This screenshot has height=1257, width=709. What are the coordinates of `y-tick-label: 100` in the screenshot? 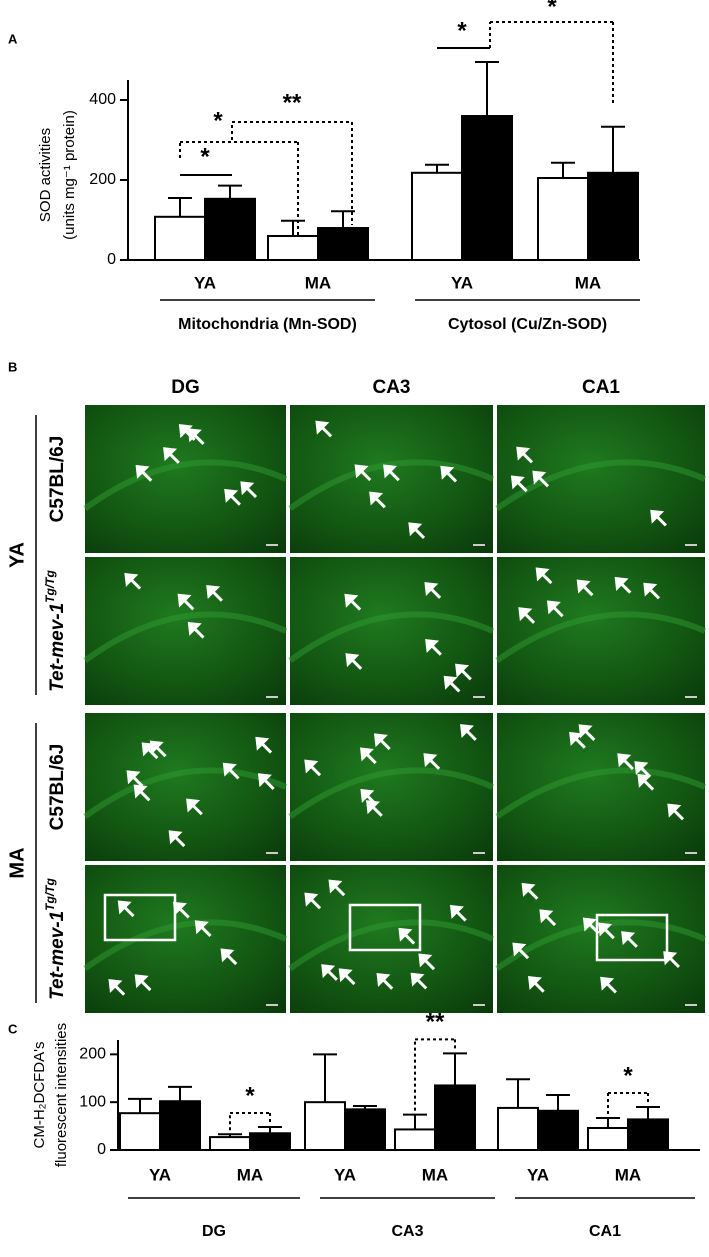 It's located at (92, 1101).